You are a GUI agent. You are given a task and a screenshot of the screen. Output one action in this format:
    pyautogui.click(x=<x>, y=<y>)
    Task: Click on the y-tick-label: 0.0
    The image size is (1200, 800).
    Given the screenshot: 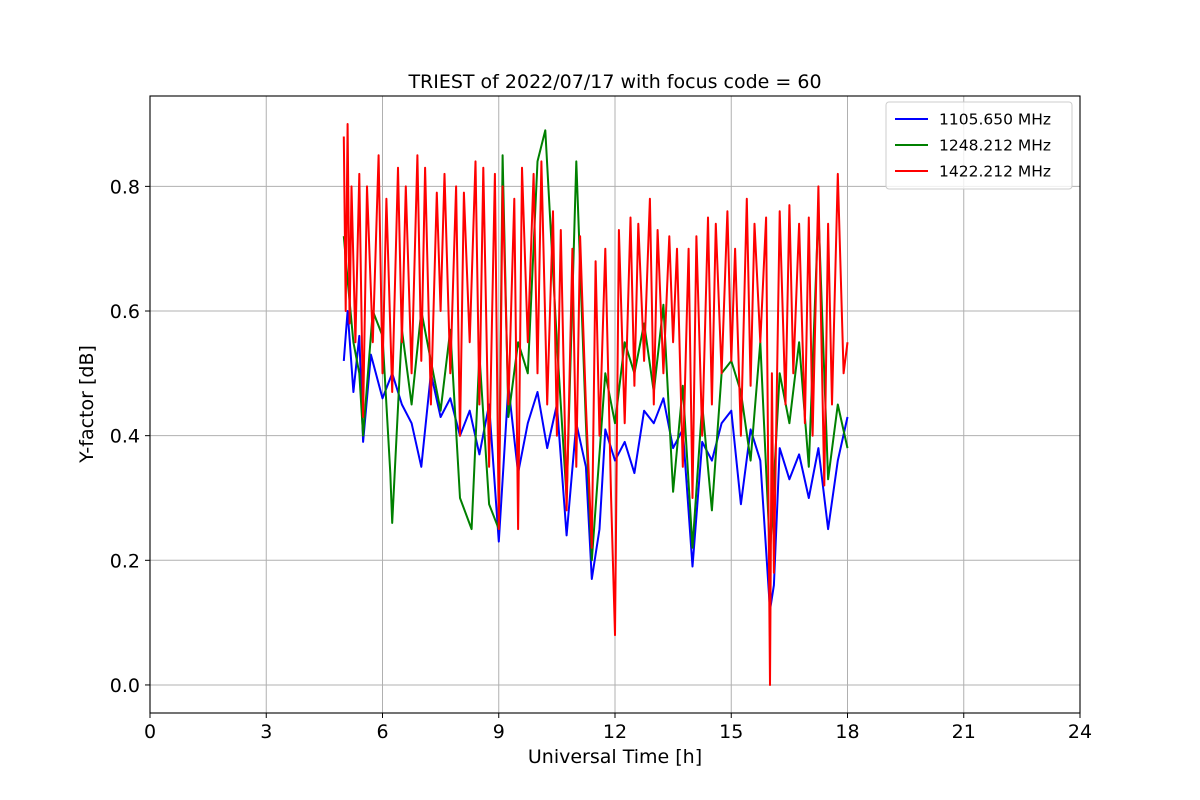 What is the action you would take?
    pyautogui.click(x=125, y=686)
    